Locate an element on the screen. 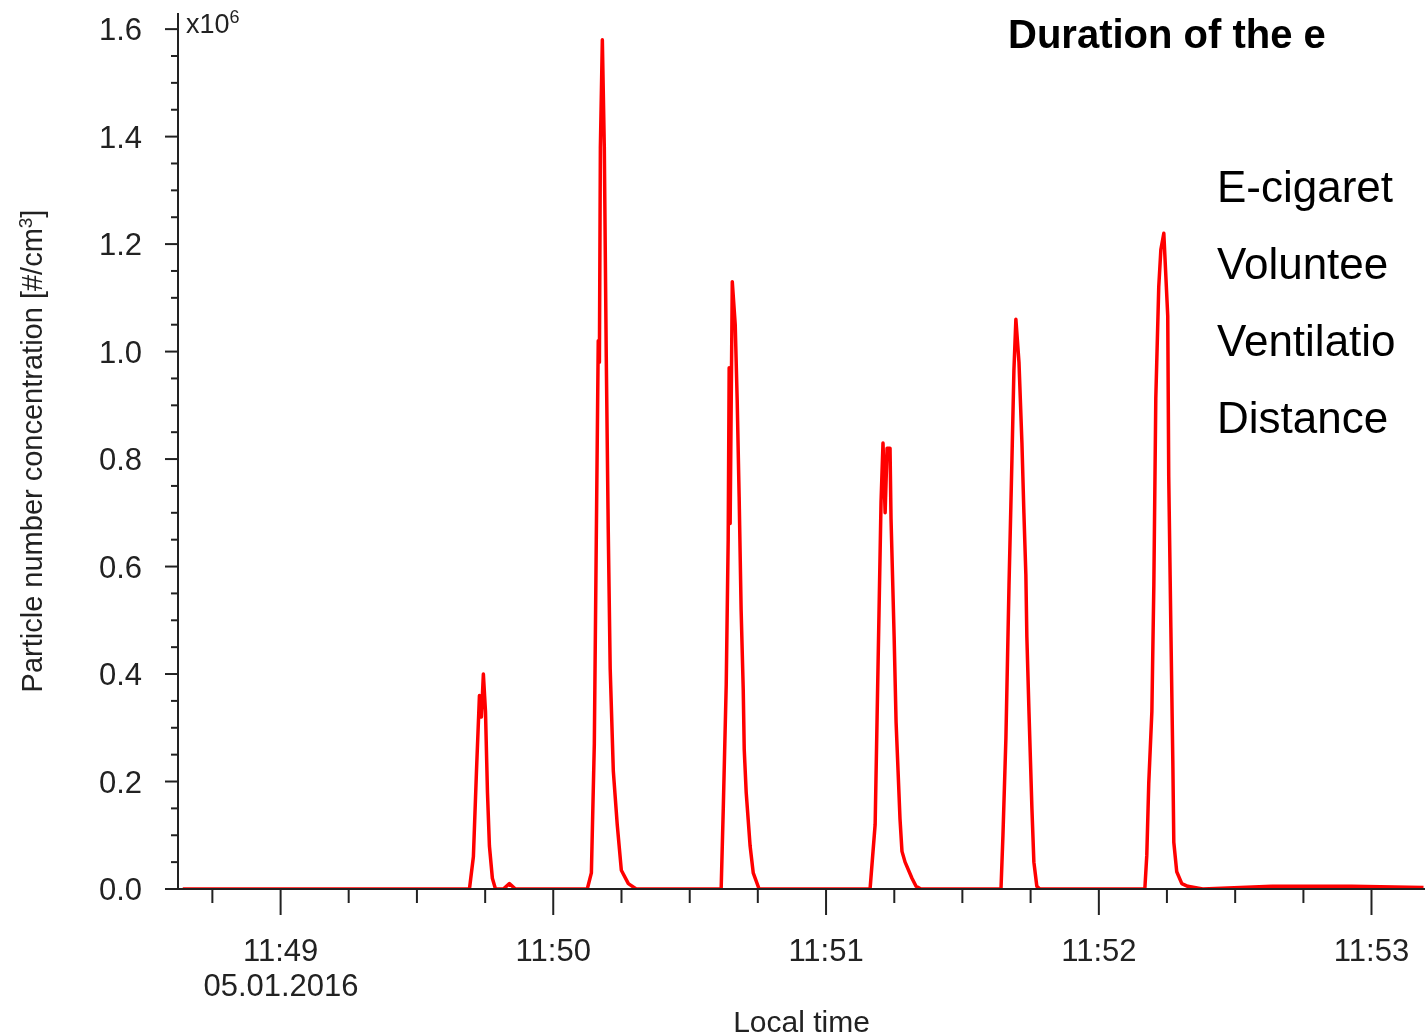  annotation: x10$^{6}$ is located at coordinates (213, 23).